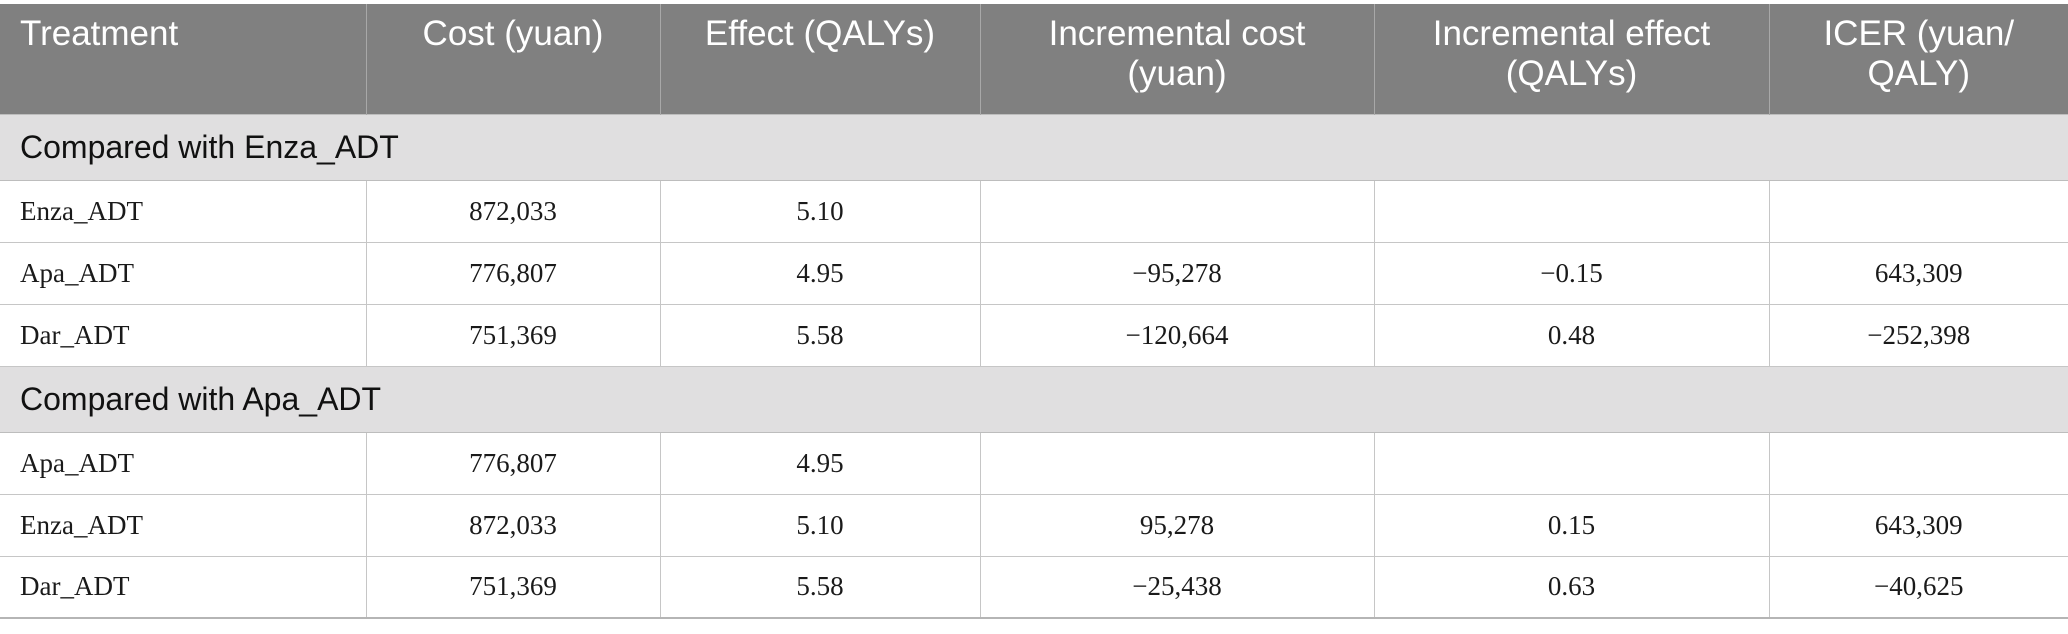  What do you see at coordinates (1571, 73) in the screenshot?
I see `header-incremental-effect-line2: (QALYs)` at bounding box center [1571, 73].